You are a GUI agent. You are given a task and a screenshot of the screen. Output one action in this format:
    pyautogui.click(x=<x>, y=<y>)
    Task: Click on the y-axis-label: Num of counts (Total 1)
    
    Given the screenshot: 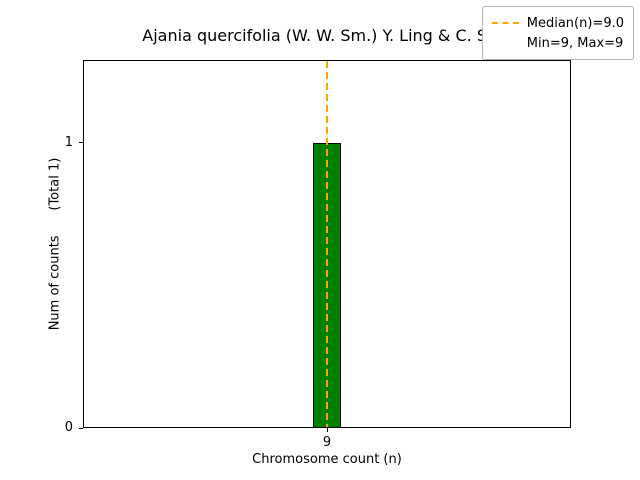 What is the action you would take?
    pyautogui.click(x=55, y=244)
    